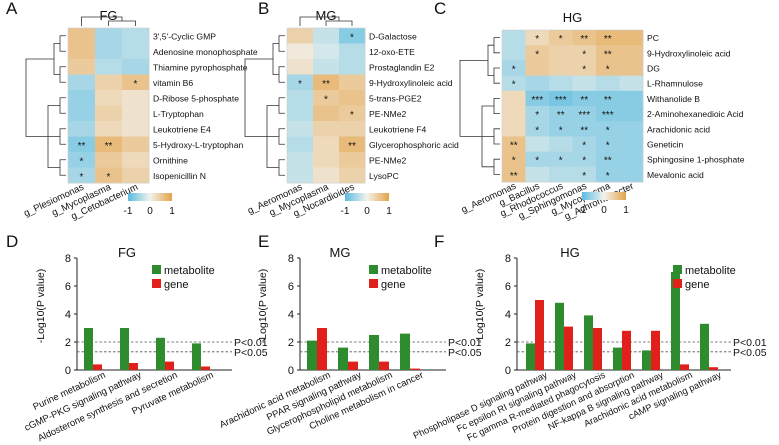 Image resolution: width=779 pixels, height=445 pixels. I want to click on heatmap-frame, so click(108, 105).